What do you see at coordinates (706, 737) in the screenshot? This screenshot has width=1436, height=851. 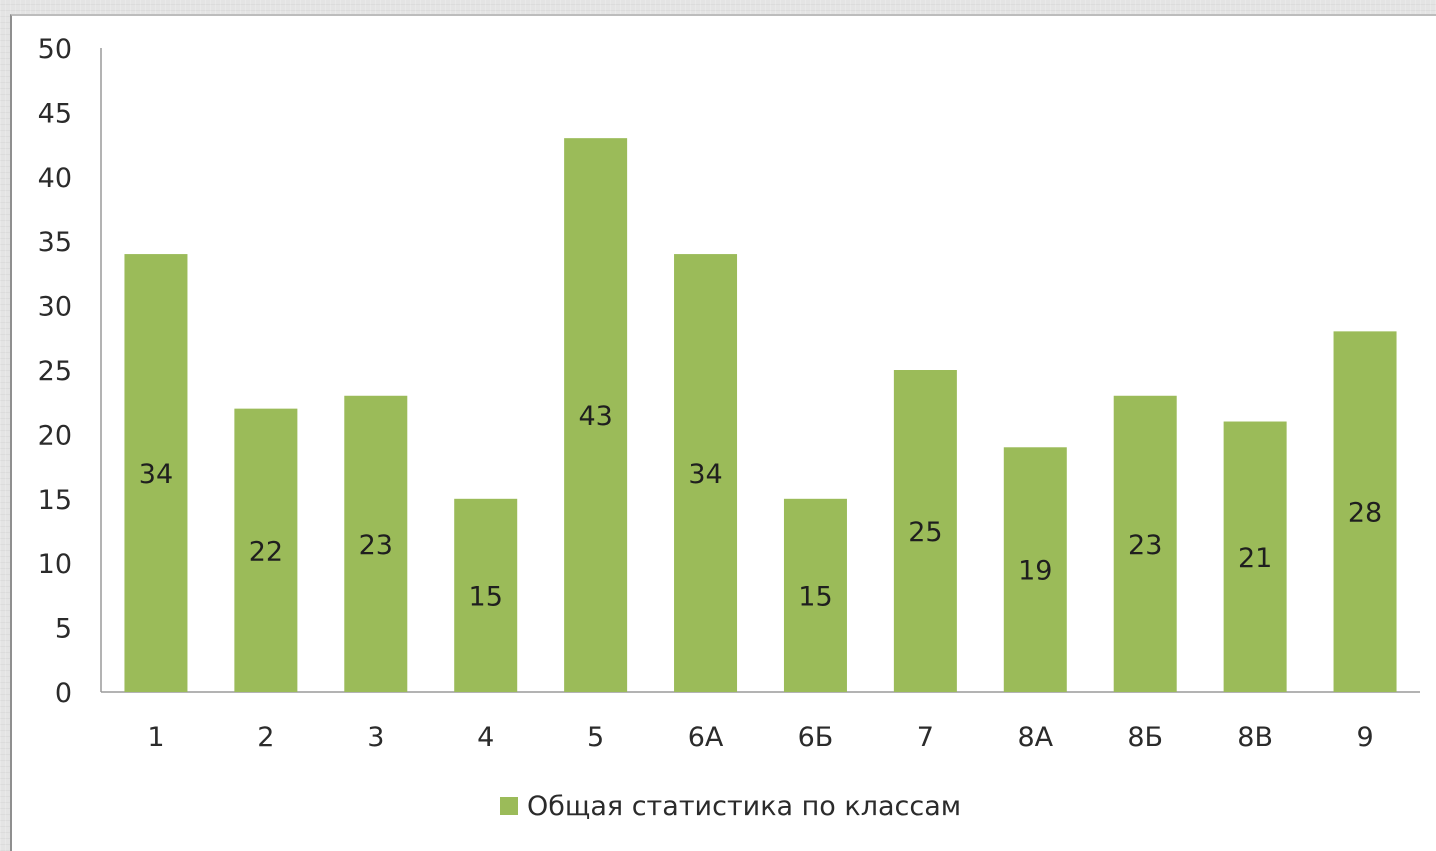 I see `x-tick-label: 6А` at bounding box center [706, 737].